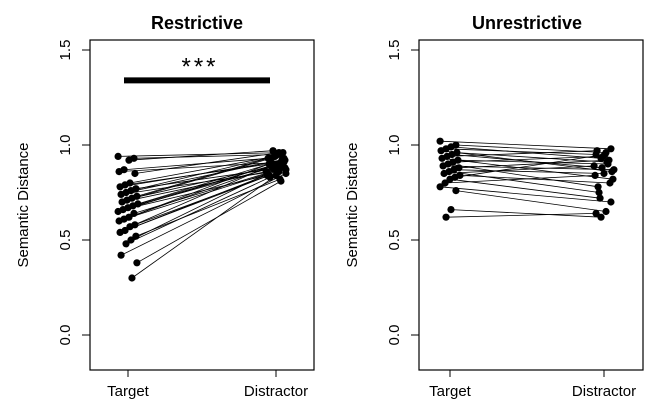  Describe the element at coordinates (527, 23) in the screenshot. I see `chart-title: Unrestrictive` at that location.